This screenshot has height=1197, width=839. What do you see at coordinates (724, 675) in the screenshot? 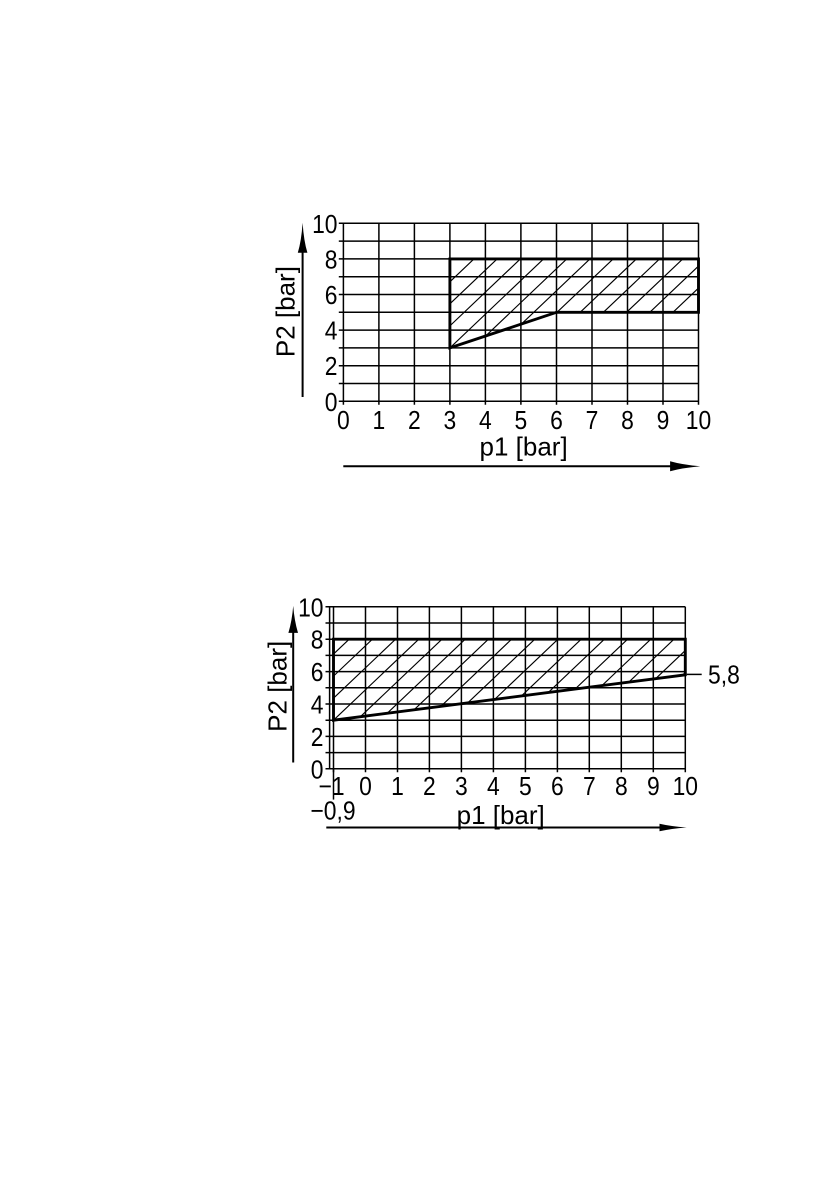
I see `svg-text: 5,8` at bounding box center [724, 675].